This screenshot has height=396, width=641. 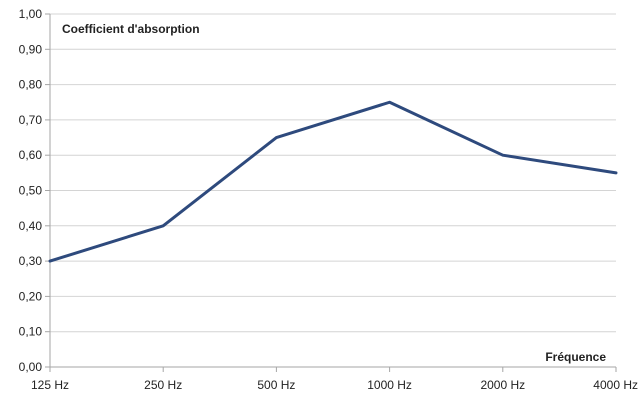 What do you see at coordinates (31, 155) in the screenshot?
I see `y-tick-label: 0,60` at bounding box center [31, 155].